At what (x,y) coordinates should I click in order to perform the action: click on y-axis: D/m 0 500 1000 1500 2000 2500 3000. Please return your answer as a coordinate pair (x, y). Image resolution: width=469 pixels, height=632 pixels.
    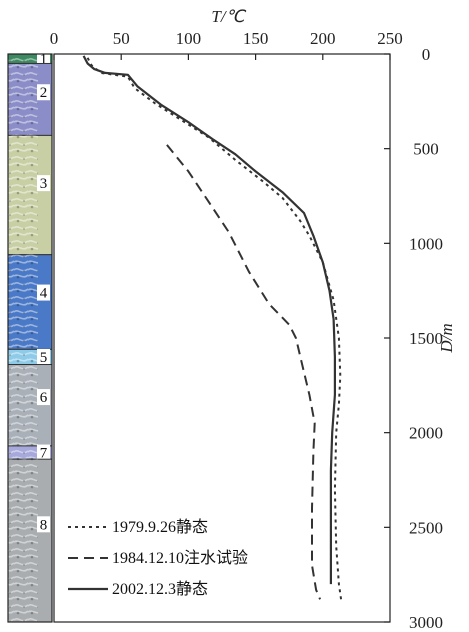
    Looking at the image, I should click on (420, 338).